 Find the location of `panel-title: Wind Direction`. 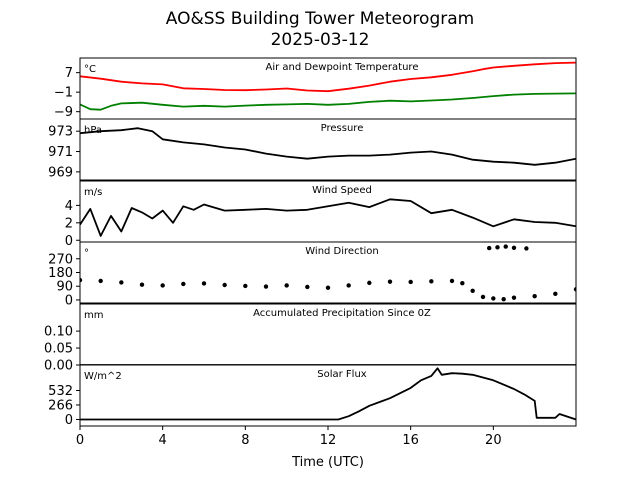

panel-title: Wind Direction is located at coordinates (342, 251).